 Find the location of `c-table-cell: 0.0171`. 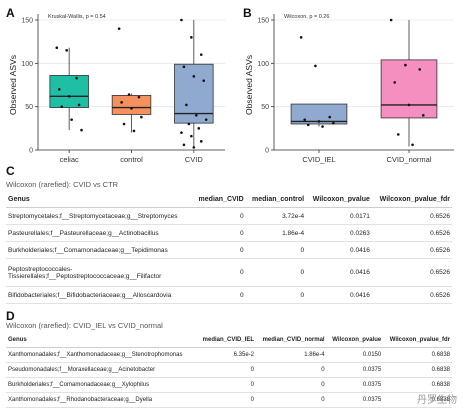

c-table-cell: 0.0171 is located at coordinates (339, 216).